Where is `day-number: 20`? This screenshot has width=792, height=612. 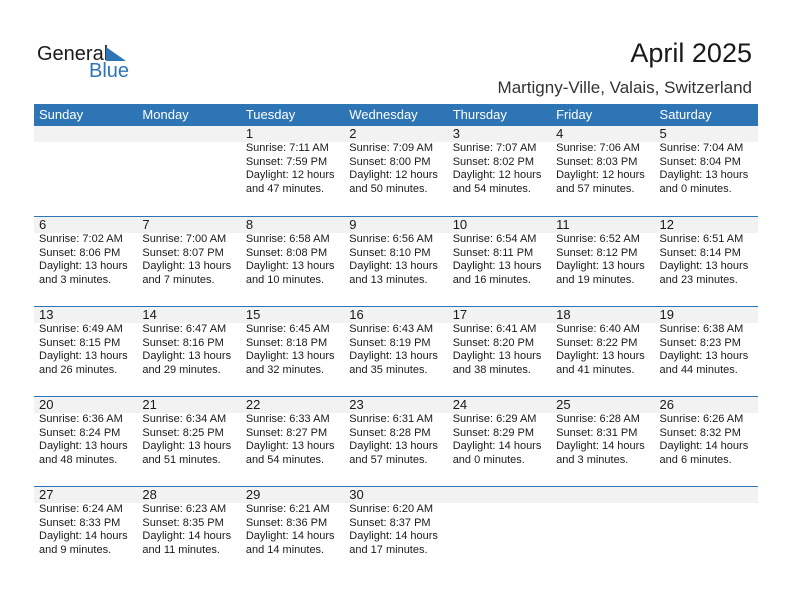
day-number: 20 is located at coordinates (46, 404).